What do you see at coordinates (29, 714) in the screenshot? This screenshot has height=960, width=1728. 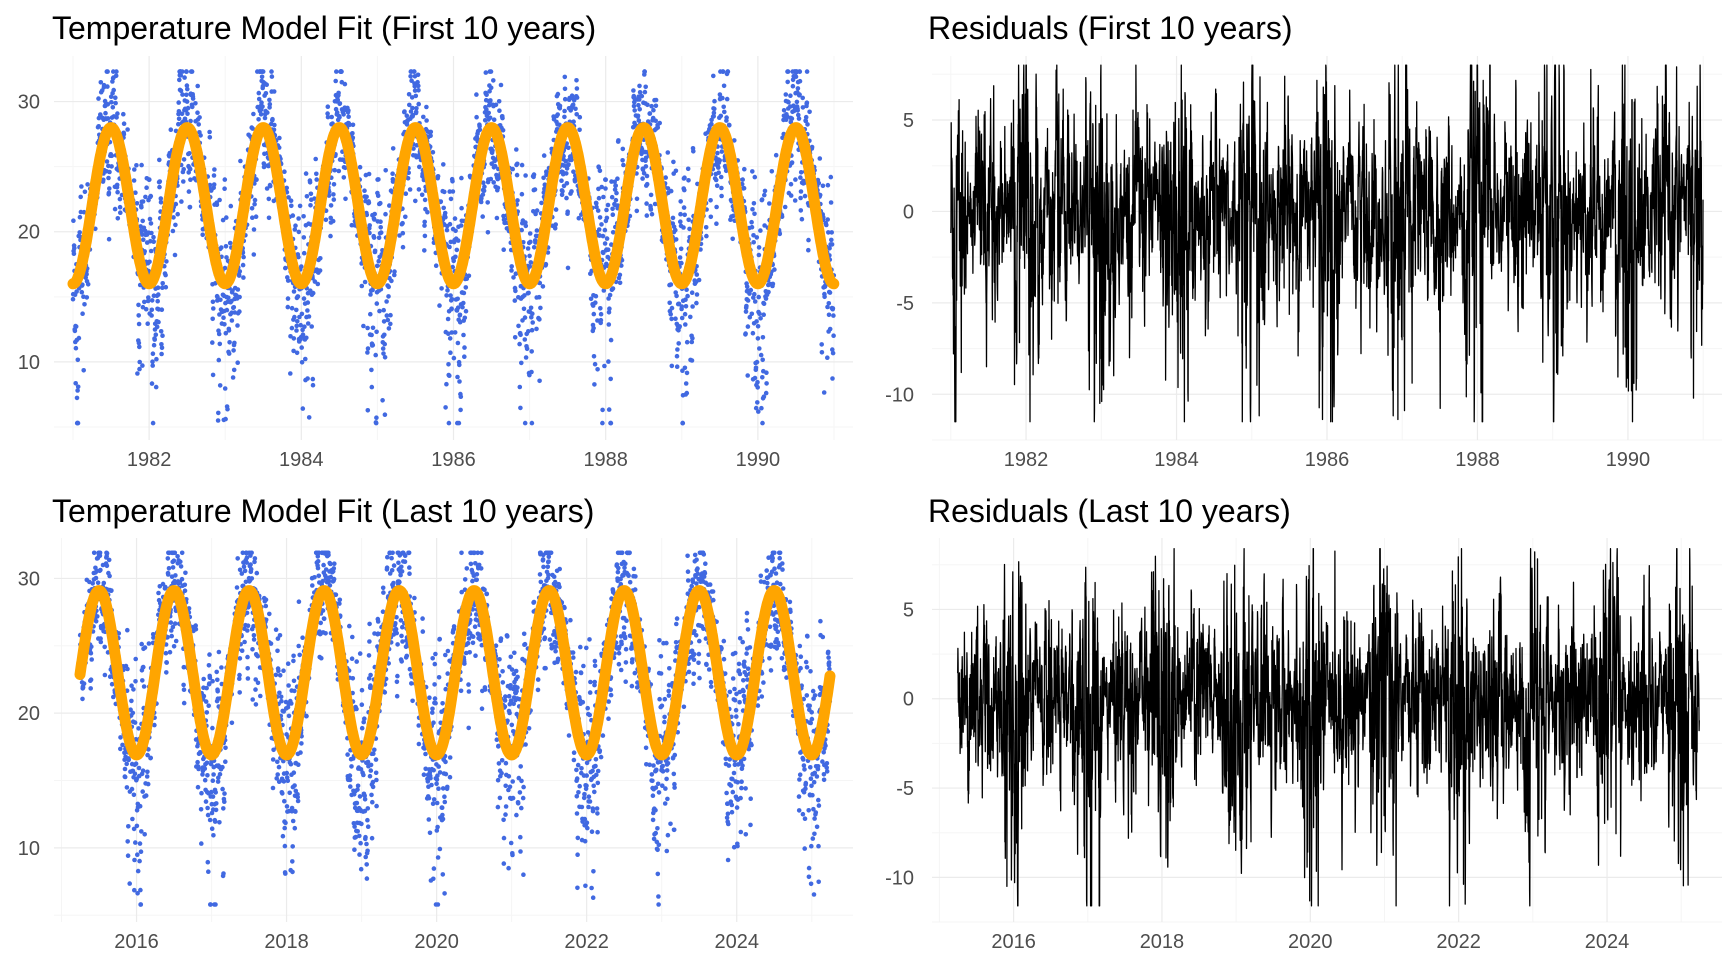 I see `y-tick-label-20: 20` at bounding box center [29, 714].